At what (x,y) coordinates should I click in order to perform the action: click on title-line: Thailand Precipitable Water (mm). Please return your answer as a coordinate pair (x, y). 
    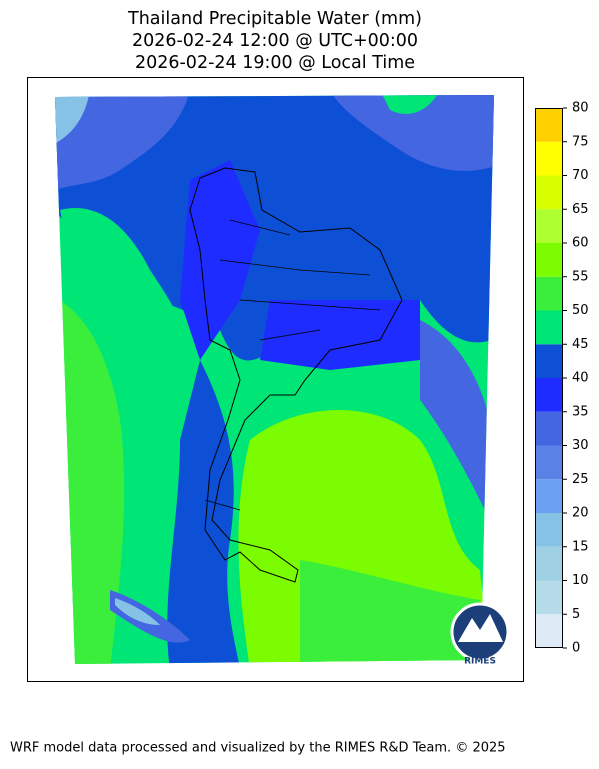
    Looking at the image, I should click on (274, 19).